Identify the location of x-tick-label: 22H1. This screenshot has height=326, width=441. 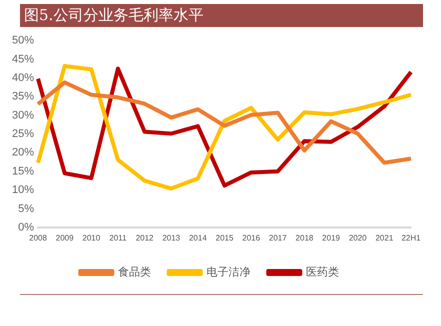
(411, 237).